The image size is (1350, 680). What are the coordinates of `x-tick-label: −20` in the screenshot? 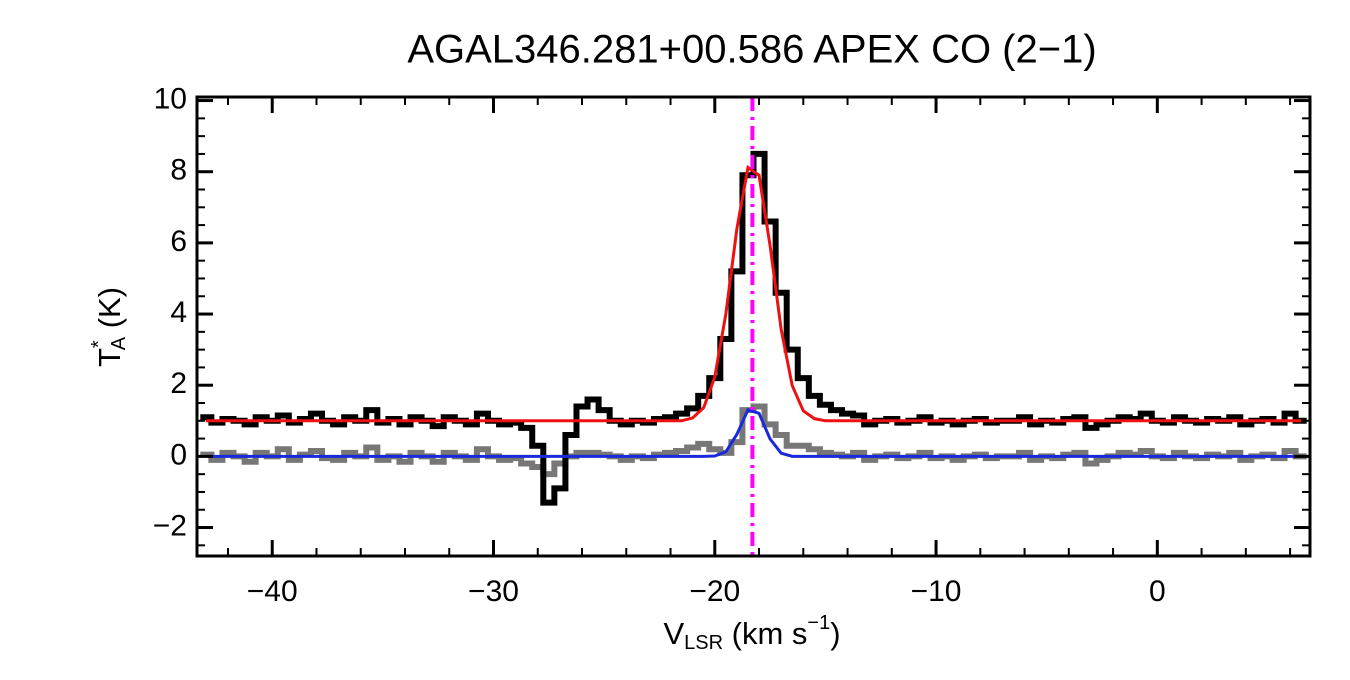 It's located at (714, 591).